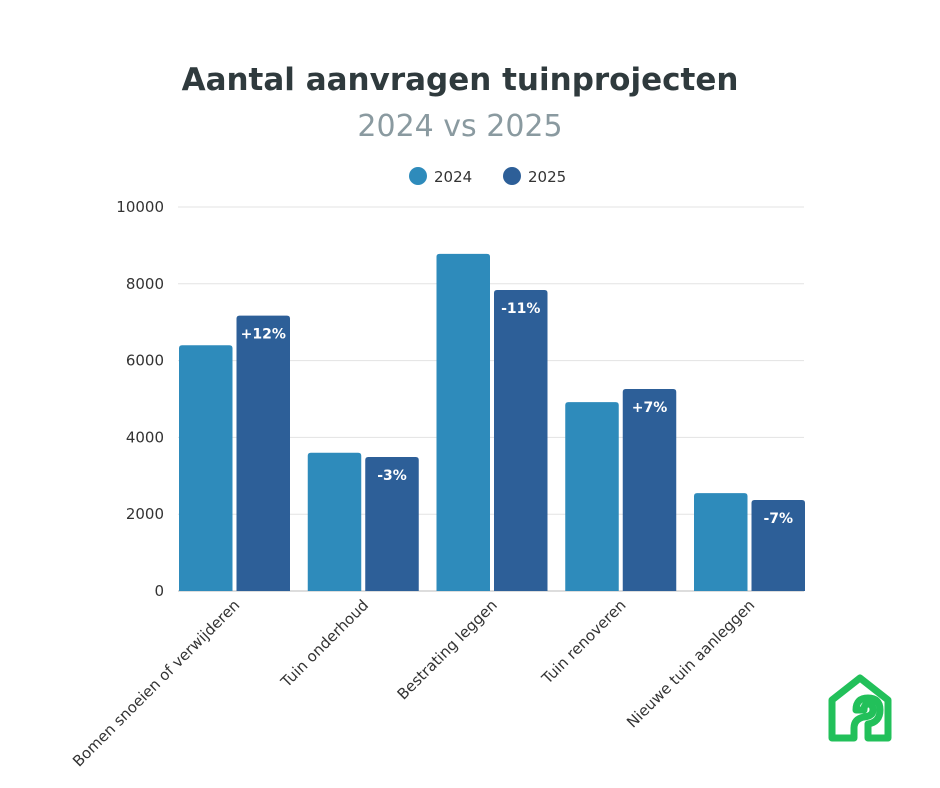 The height and width of the screenshot is (788, 940). I want to click on x-category-label: Tuin renoveren, so click(583, 642).